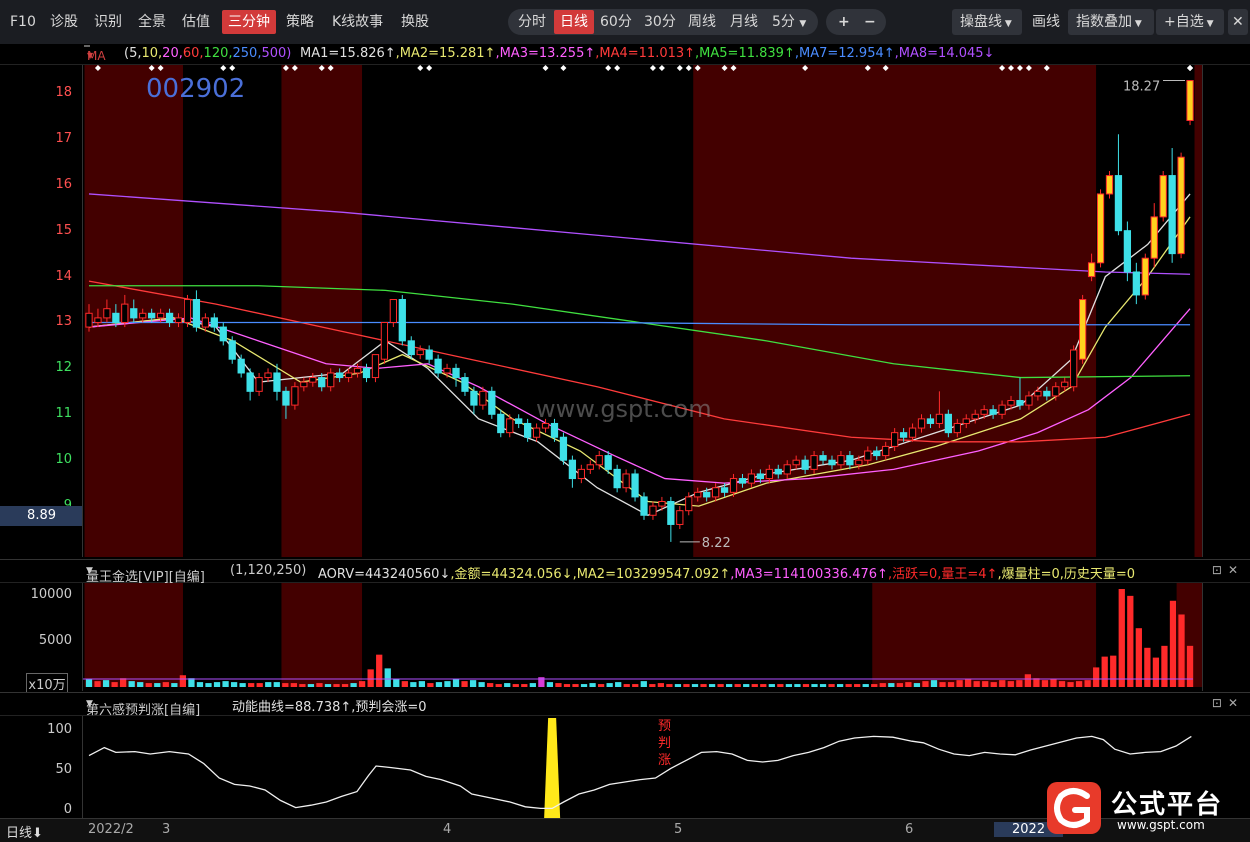 This screenshot has height=842, width=1250. What do you see at coordinates (63, 276) in the screenshot?
I see `price-tick: 14` at bounding box center [63, 276].